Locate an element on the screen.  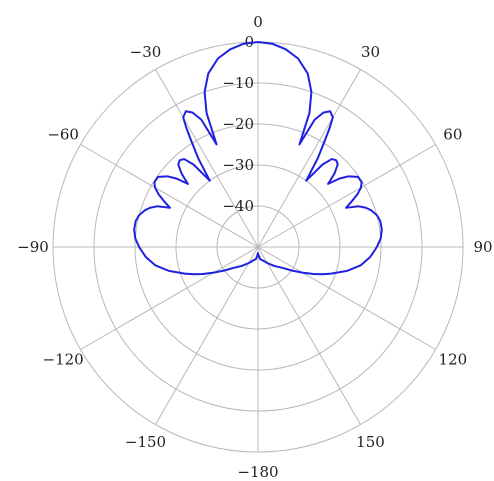
radial-tick-labels: 0 −10 −20 −30 −40 is located at coordinates (238, 124).